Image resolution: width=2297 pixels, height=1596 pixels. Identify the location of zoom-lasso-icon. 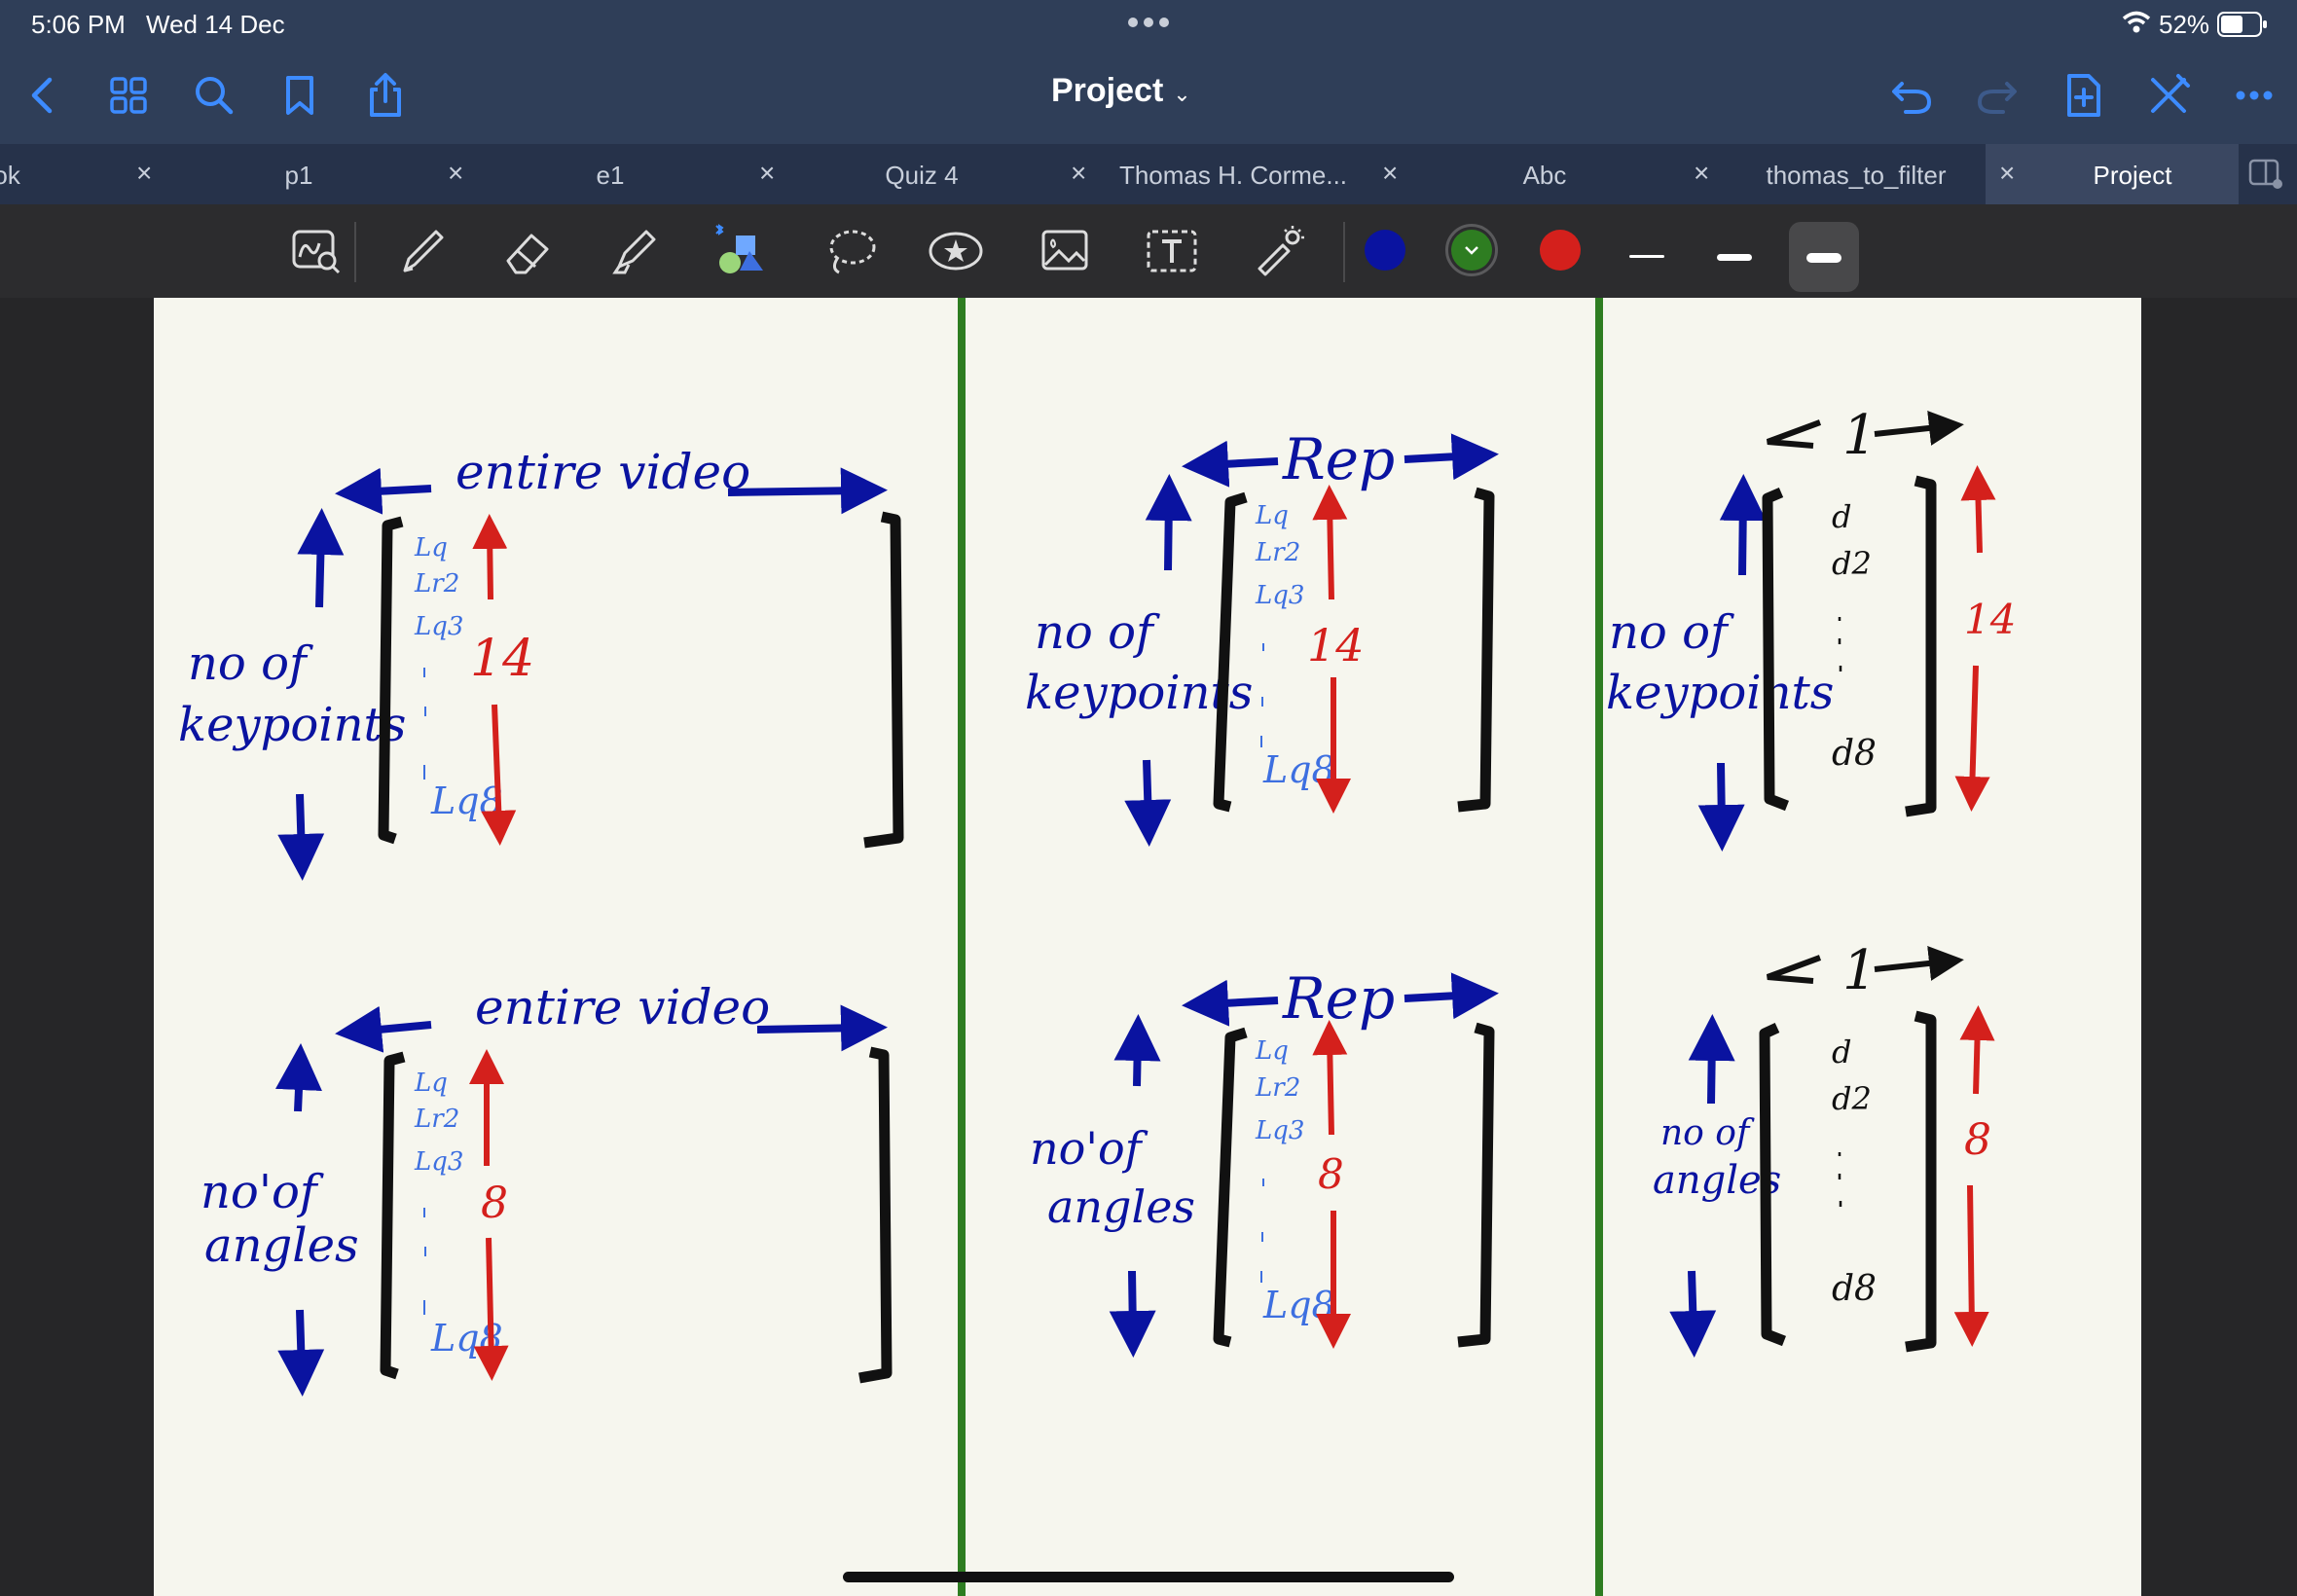
(315, 251).